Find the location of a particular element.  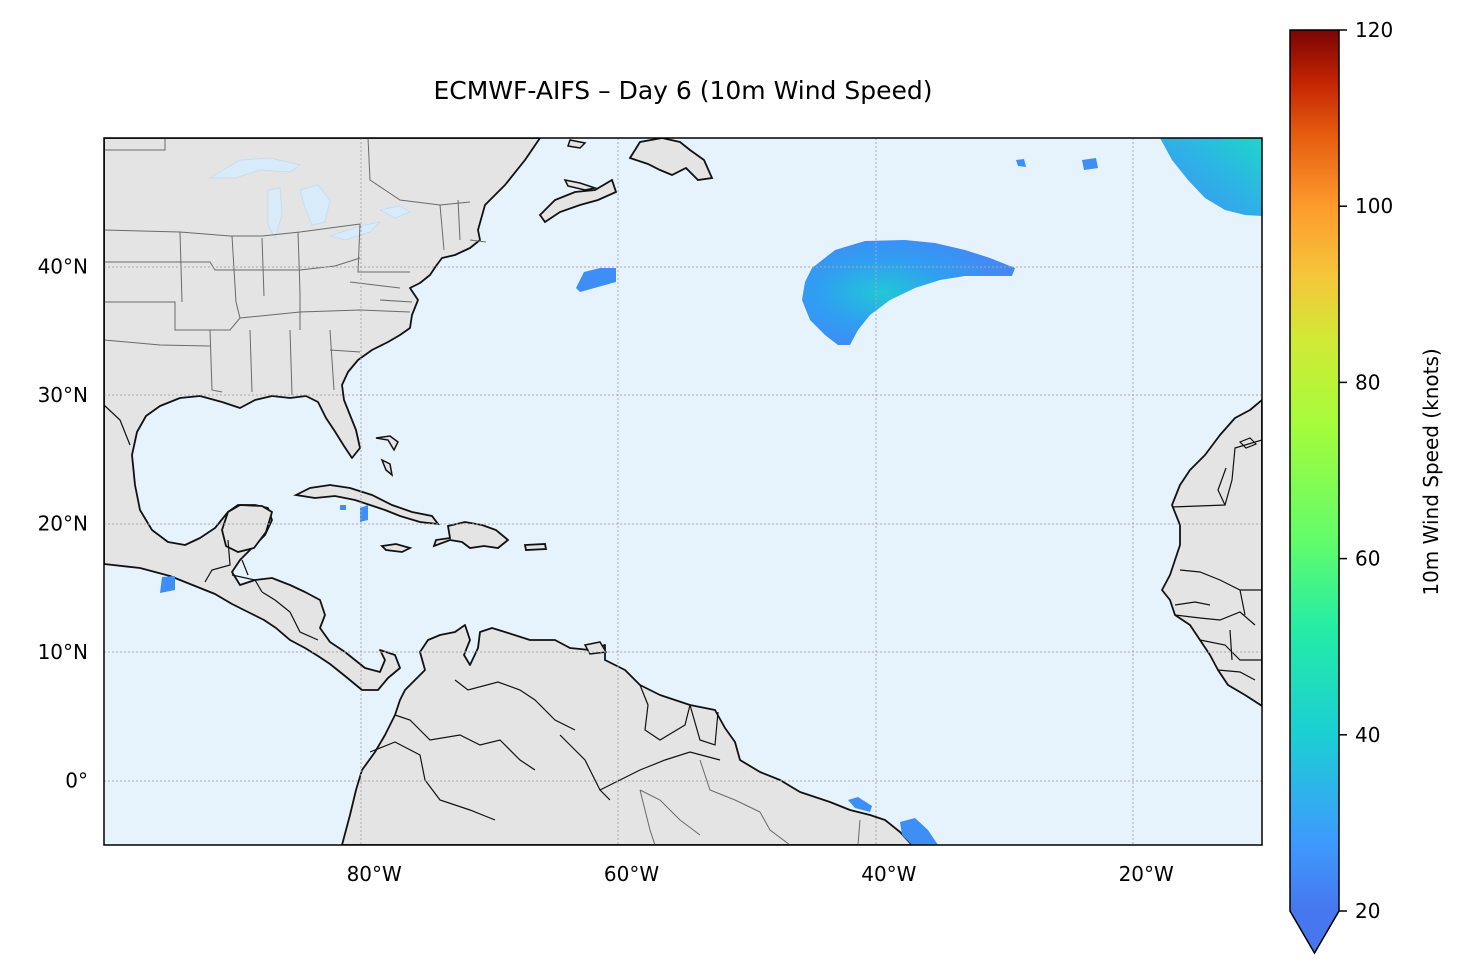

colorbar: 20 40 60 80 100 120 10m Wind Speed (knots) is located at coordinates (1366, 486).